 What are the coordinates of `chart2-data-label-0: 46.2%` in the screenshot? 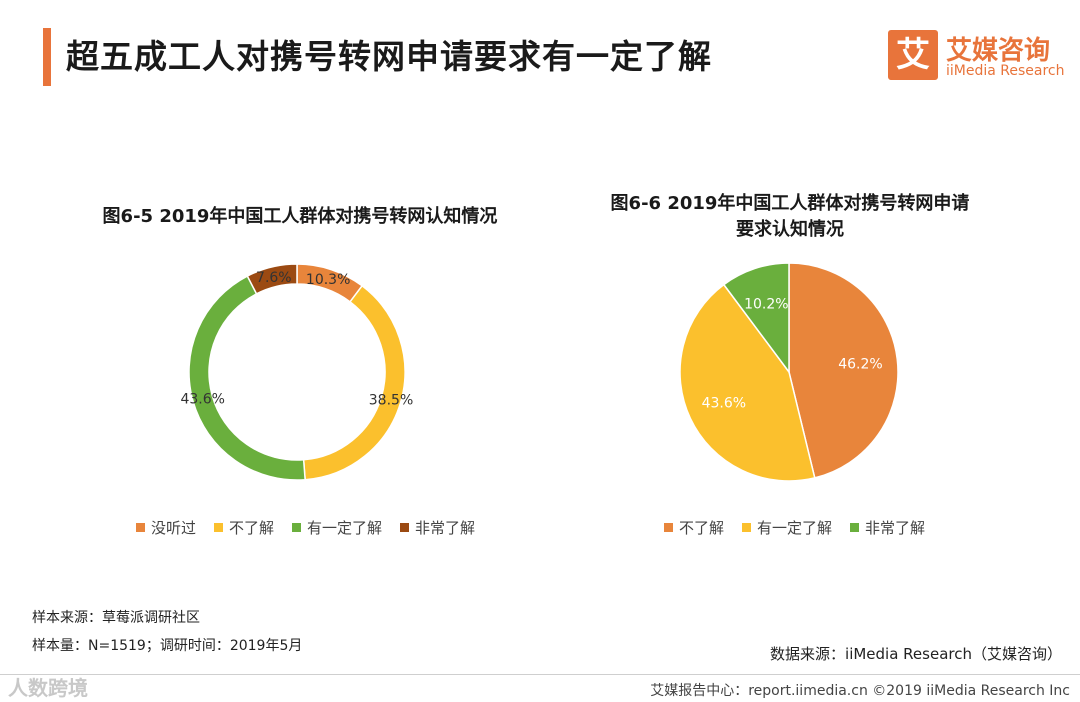 It's located at (860, 364).